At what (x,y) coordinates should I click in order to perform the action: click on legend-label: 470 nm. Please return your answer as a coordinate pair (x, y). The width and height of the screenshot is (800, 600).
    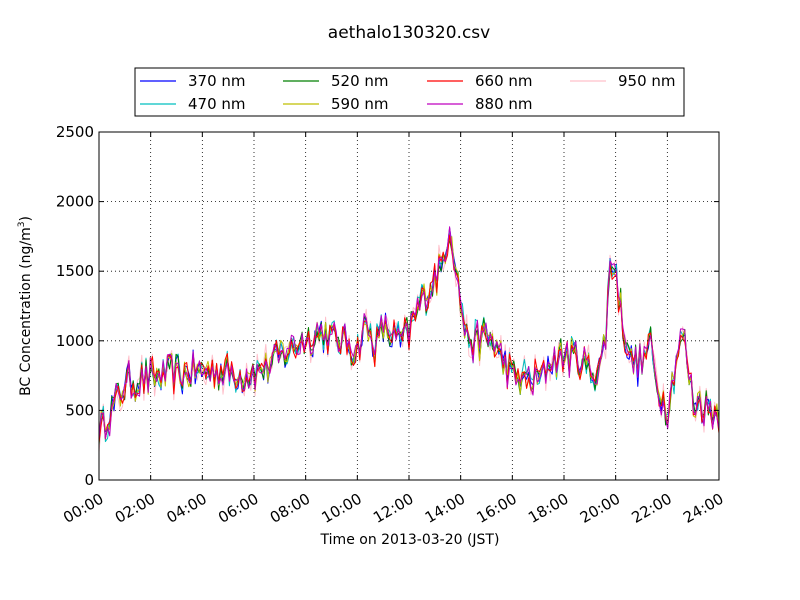
    Looking at the image, I should click on (217, 104).